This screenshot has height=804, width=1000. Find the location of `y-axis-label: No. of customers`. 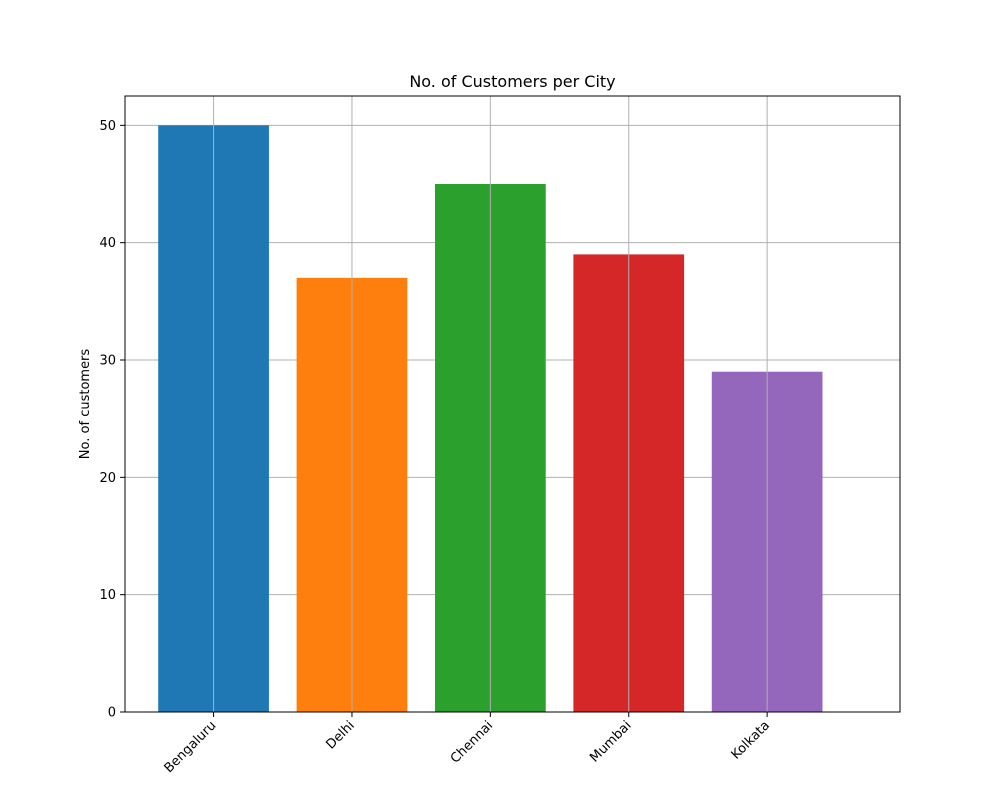

y-axis-label: No. of customers is located at coordinates (85, 404).